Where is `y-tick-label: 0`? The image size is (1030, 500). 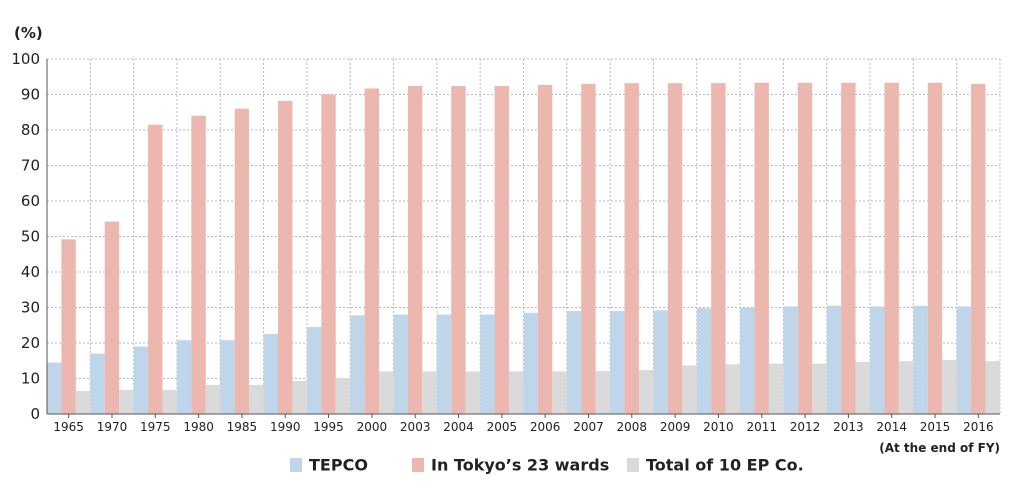 y-tick-label: 0 is located at coordinates (35, 414).